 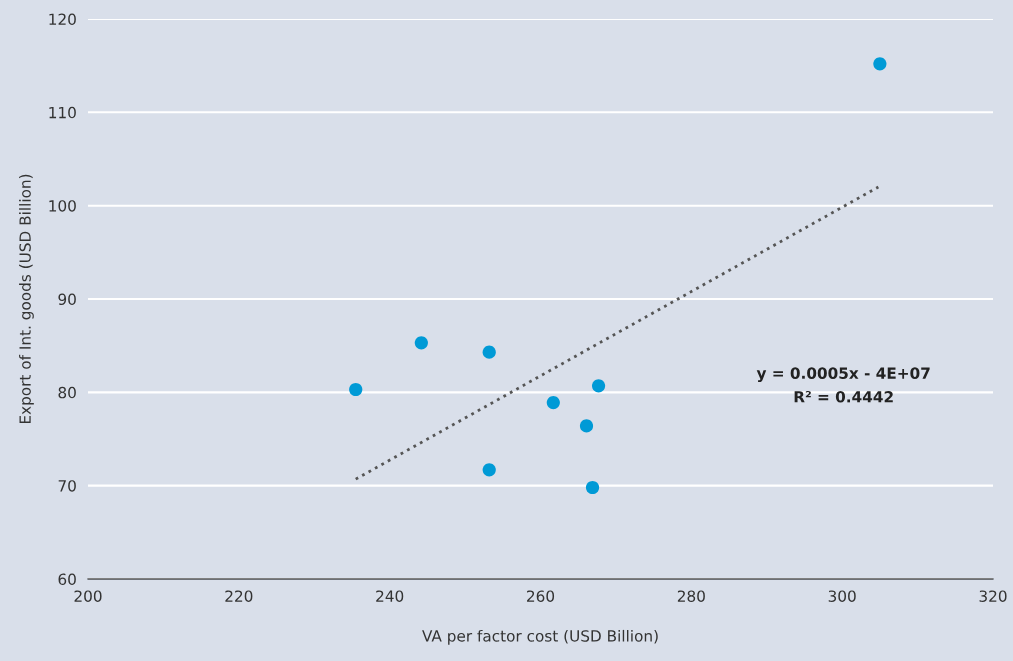 I want to click on x-tick-label: 220, so click(x=239, y=596).